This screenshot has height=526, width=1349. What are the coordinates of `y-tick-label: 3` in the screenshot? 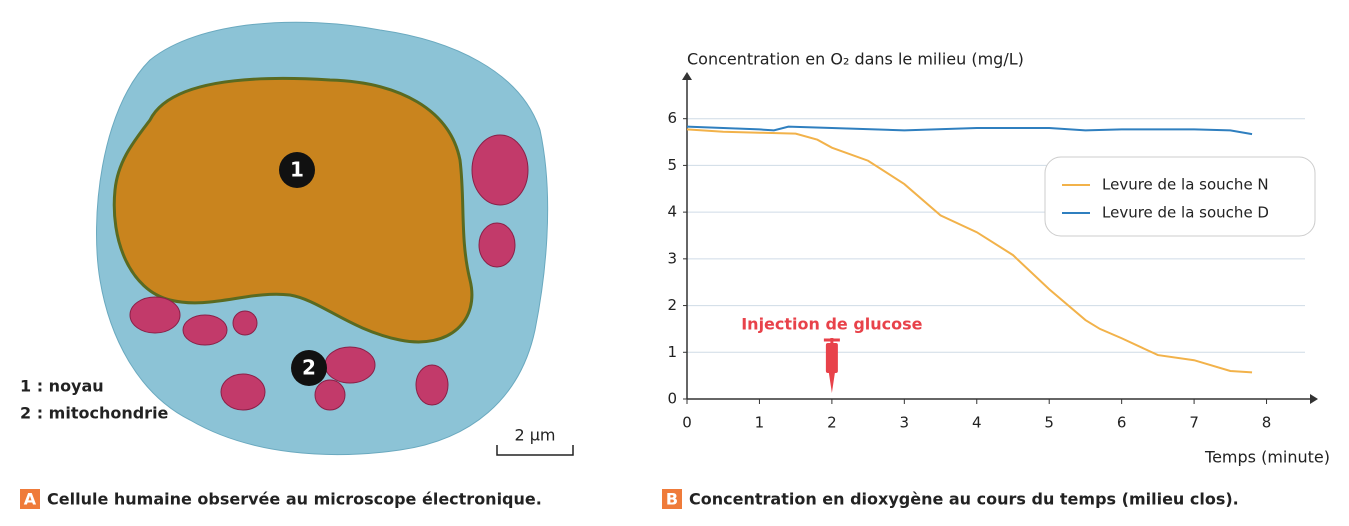 It's located at (672, 258).